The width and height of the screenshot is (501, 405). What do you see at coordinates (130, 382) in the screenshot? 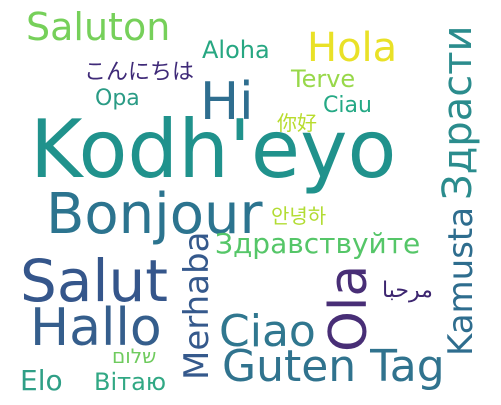
I see `word-vitayu: Вітаю` at bounding box center [130, 382].